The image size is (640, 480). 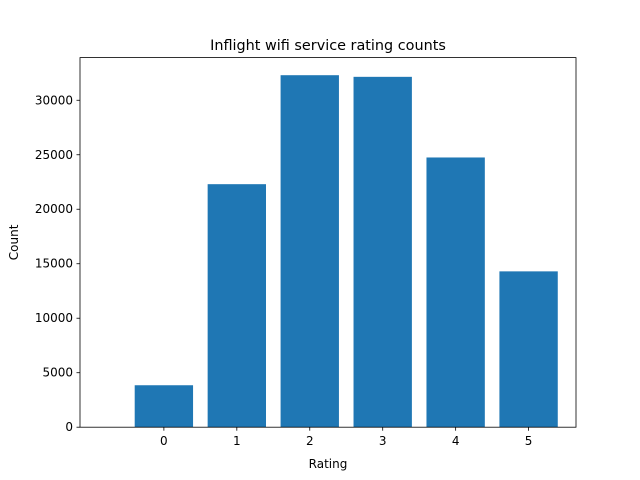 I want to click on x-tick-label: 4, so click(x=456, y=441).